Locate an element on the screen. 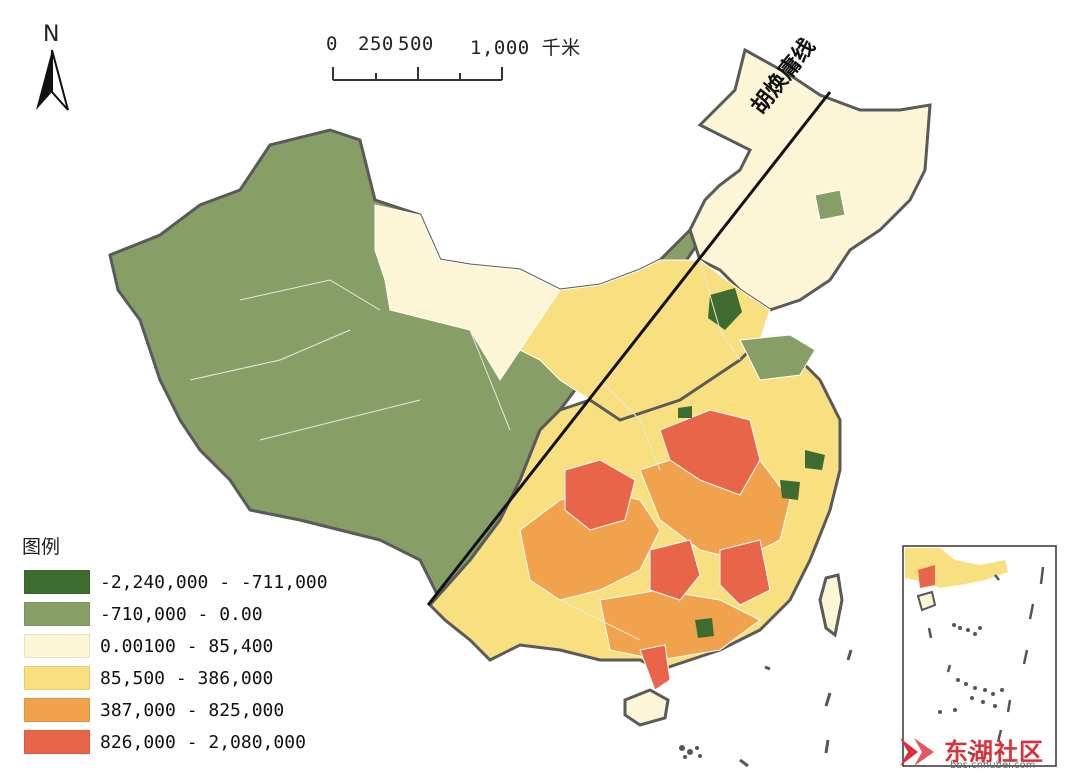 Image resolution: width=1080 pixels, height=780 pixels. south-sea-islands is located at coordinates (690, 752).